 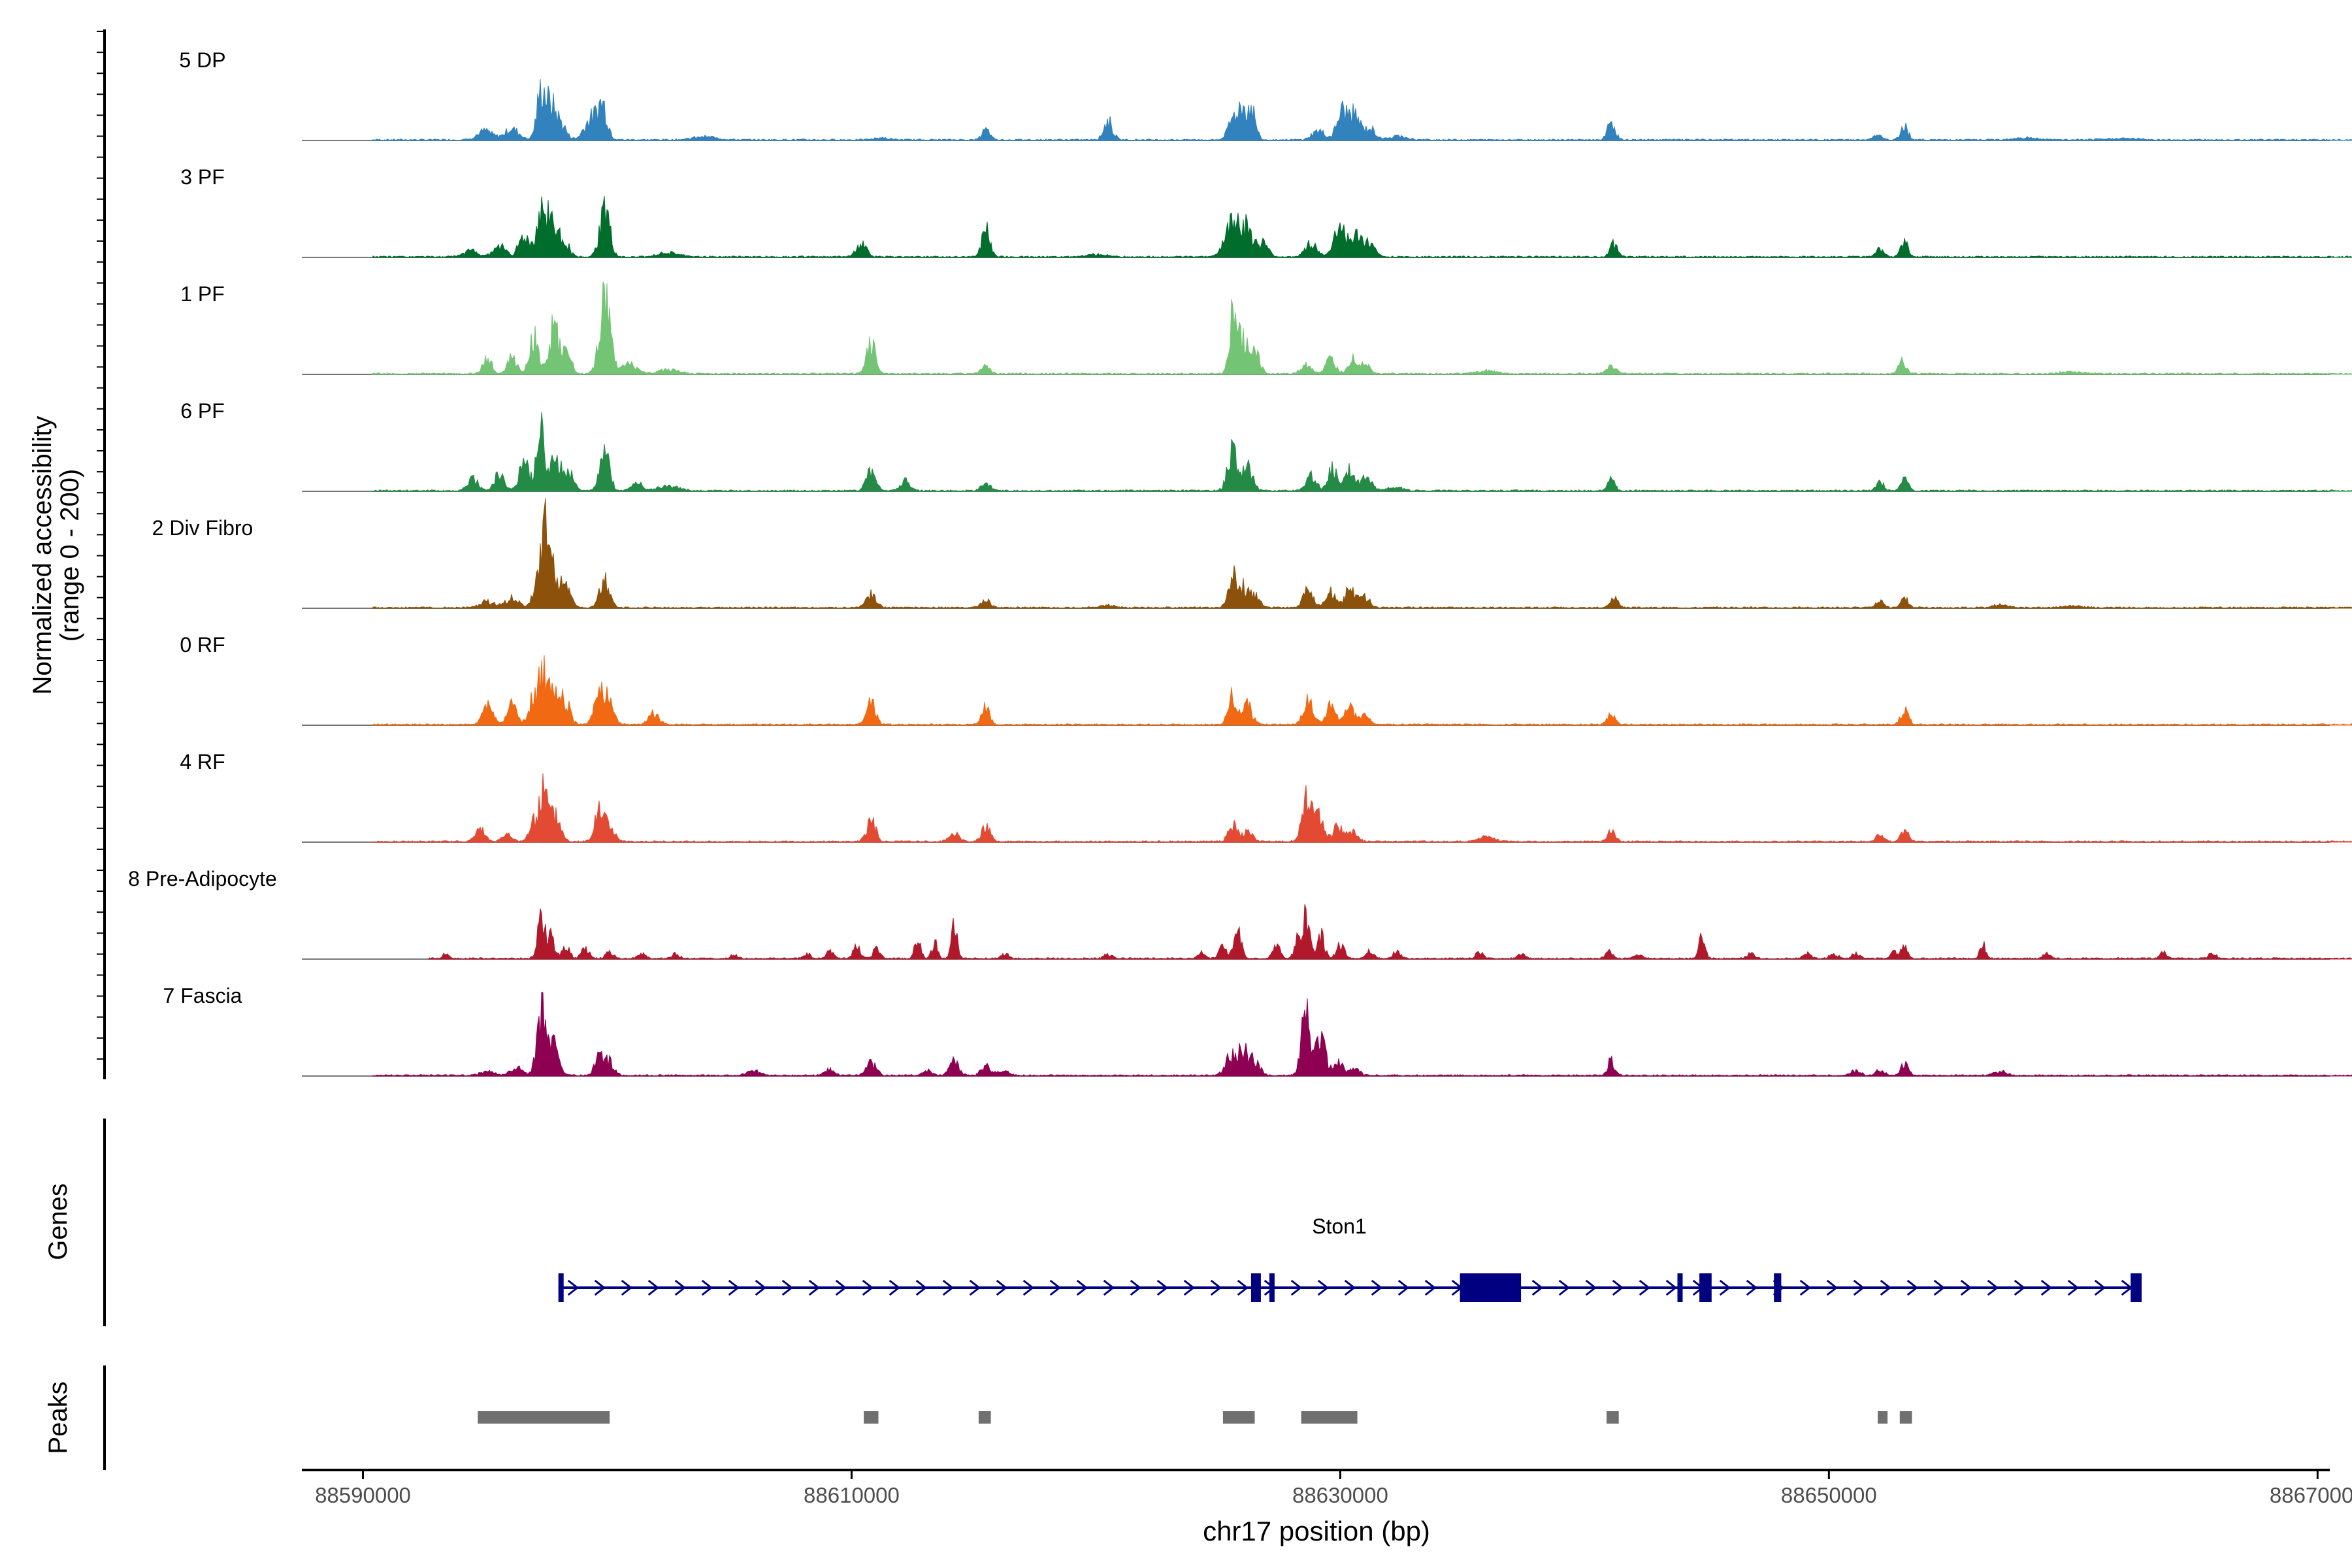 I want to click on track-8-pre-adipocyte: 8 Pre-Adipocyte, so click(x=1240, y=913).